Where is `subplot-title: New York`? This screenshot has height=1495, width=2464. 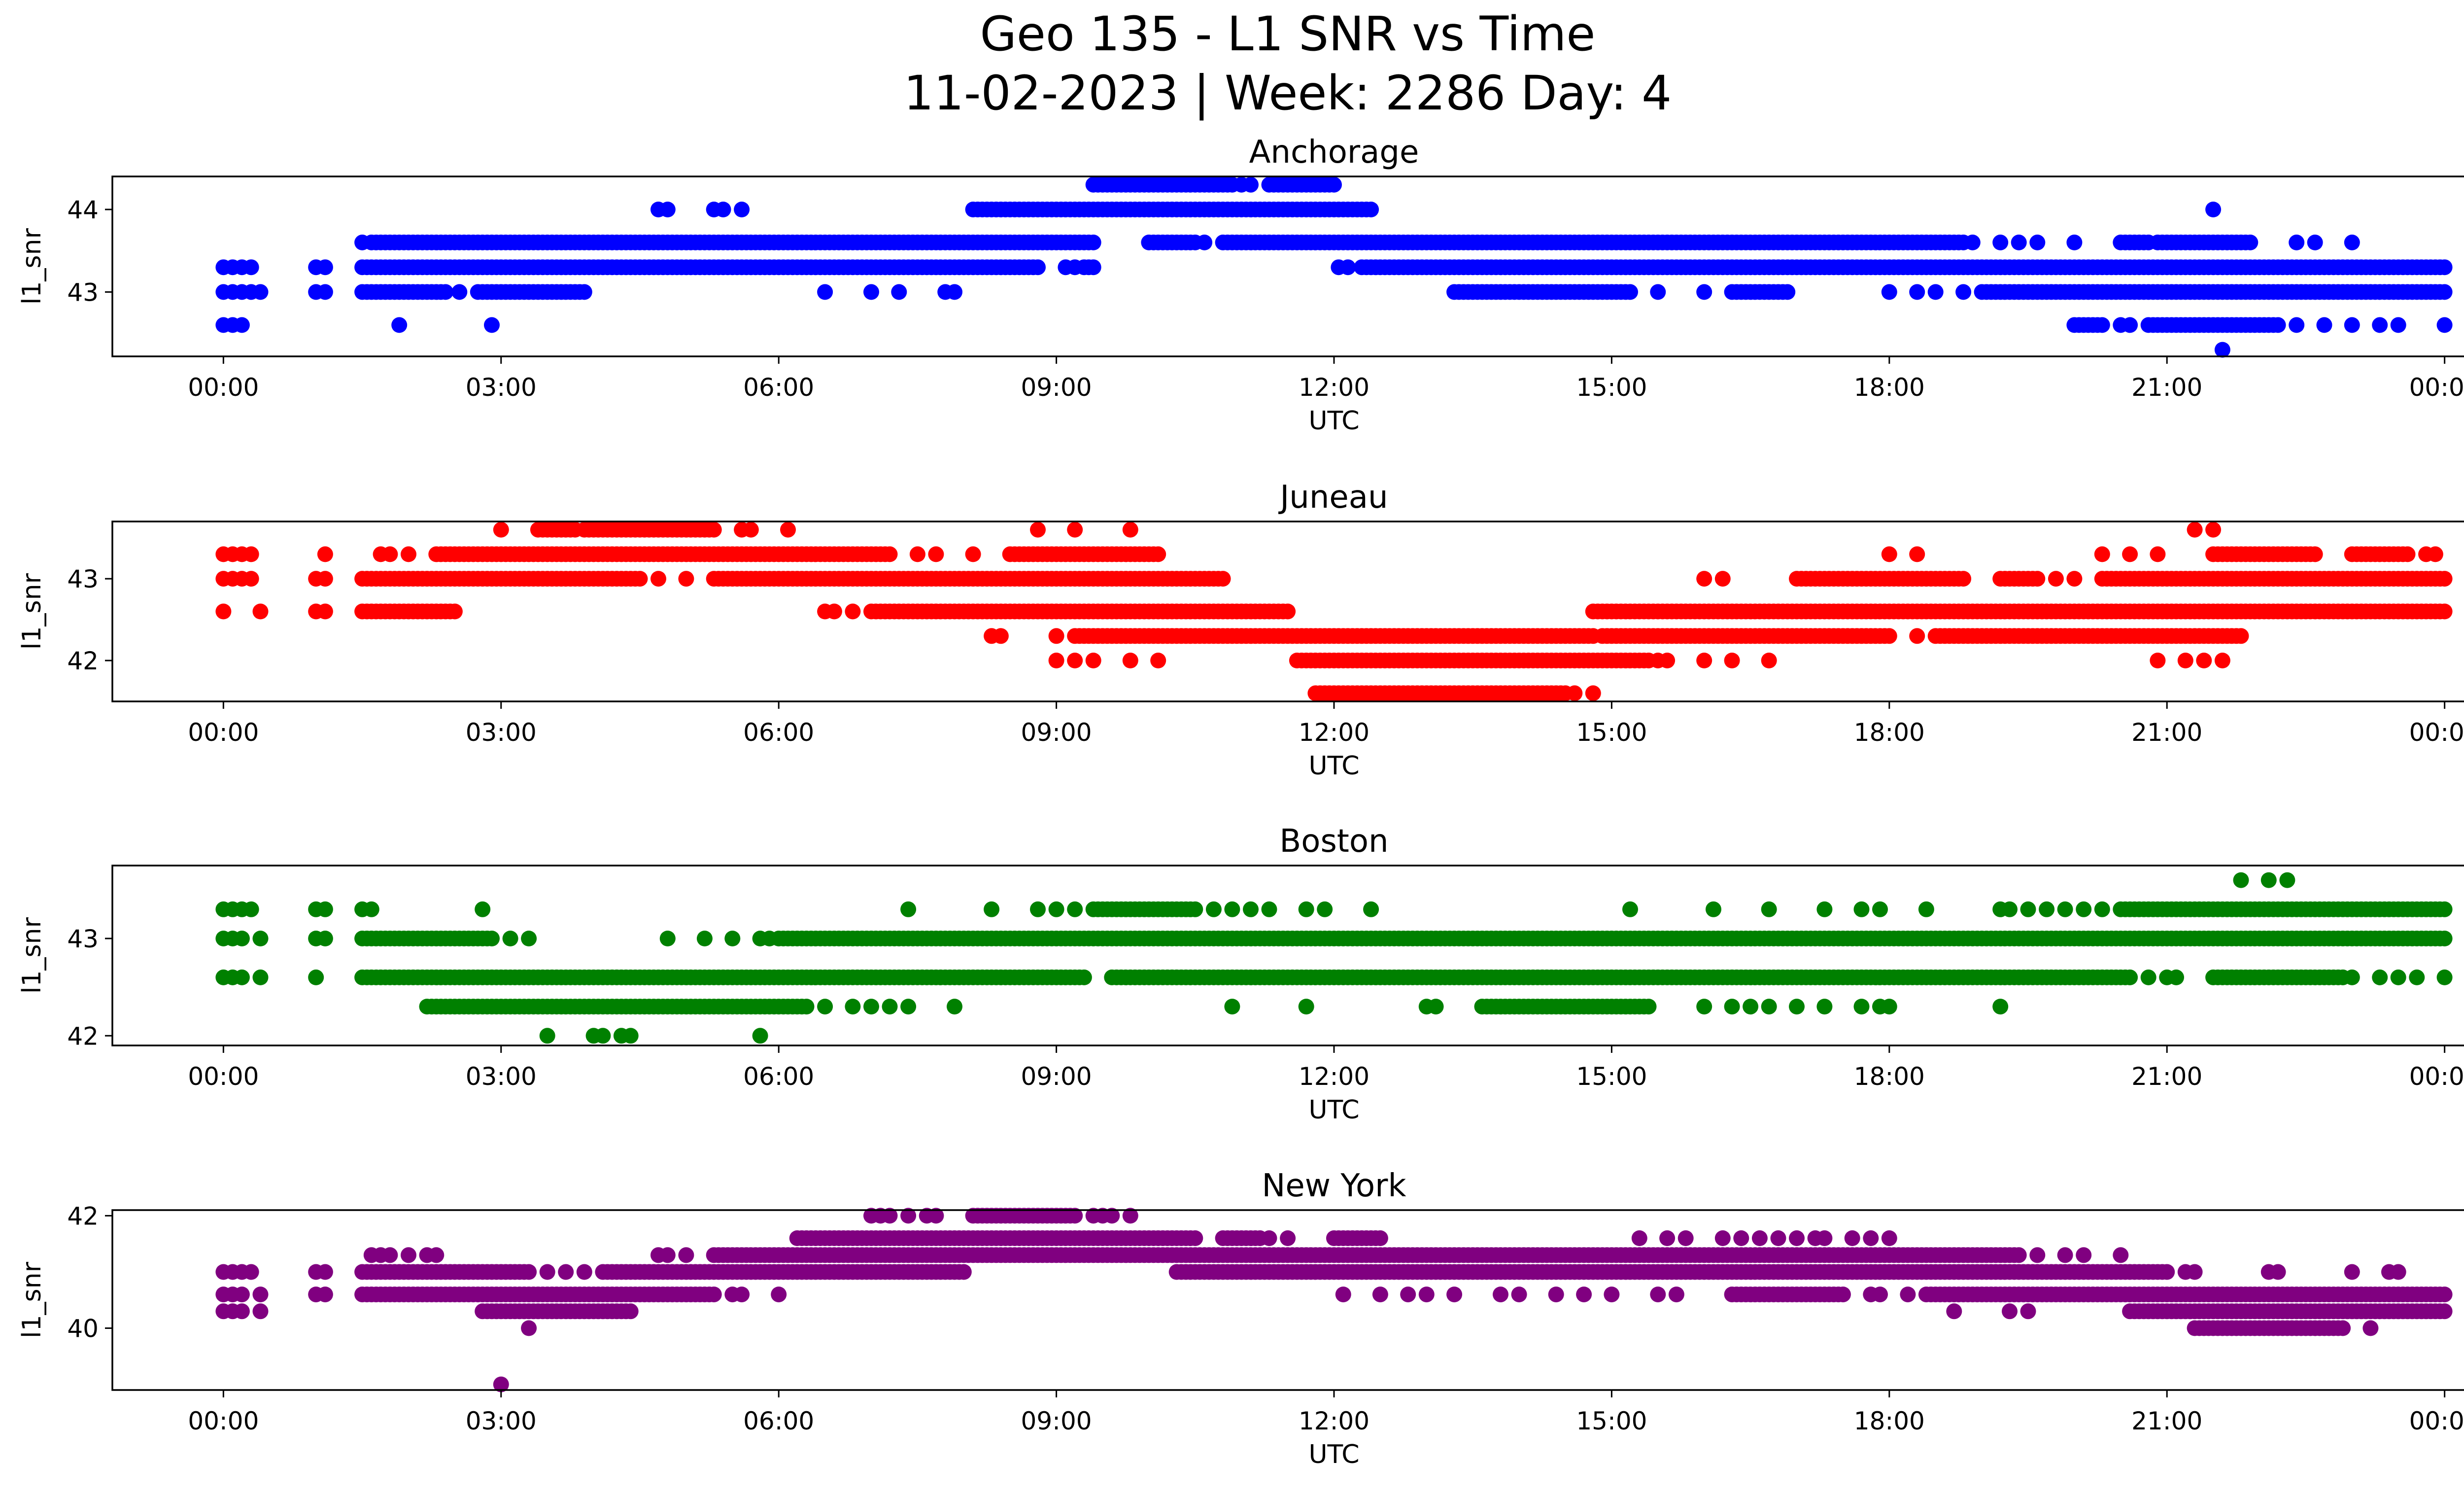 subplot-title: New York is located at coordinates (1334, 1186).